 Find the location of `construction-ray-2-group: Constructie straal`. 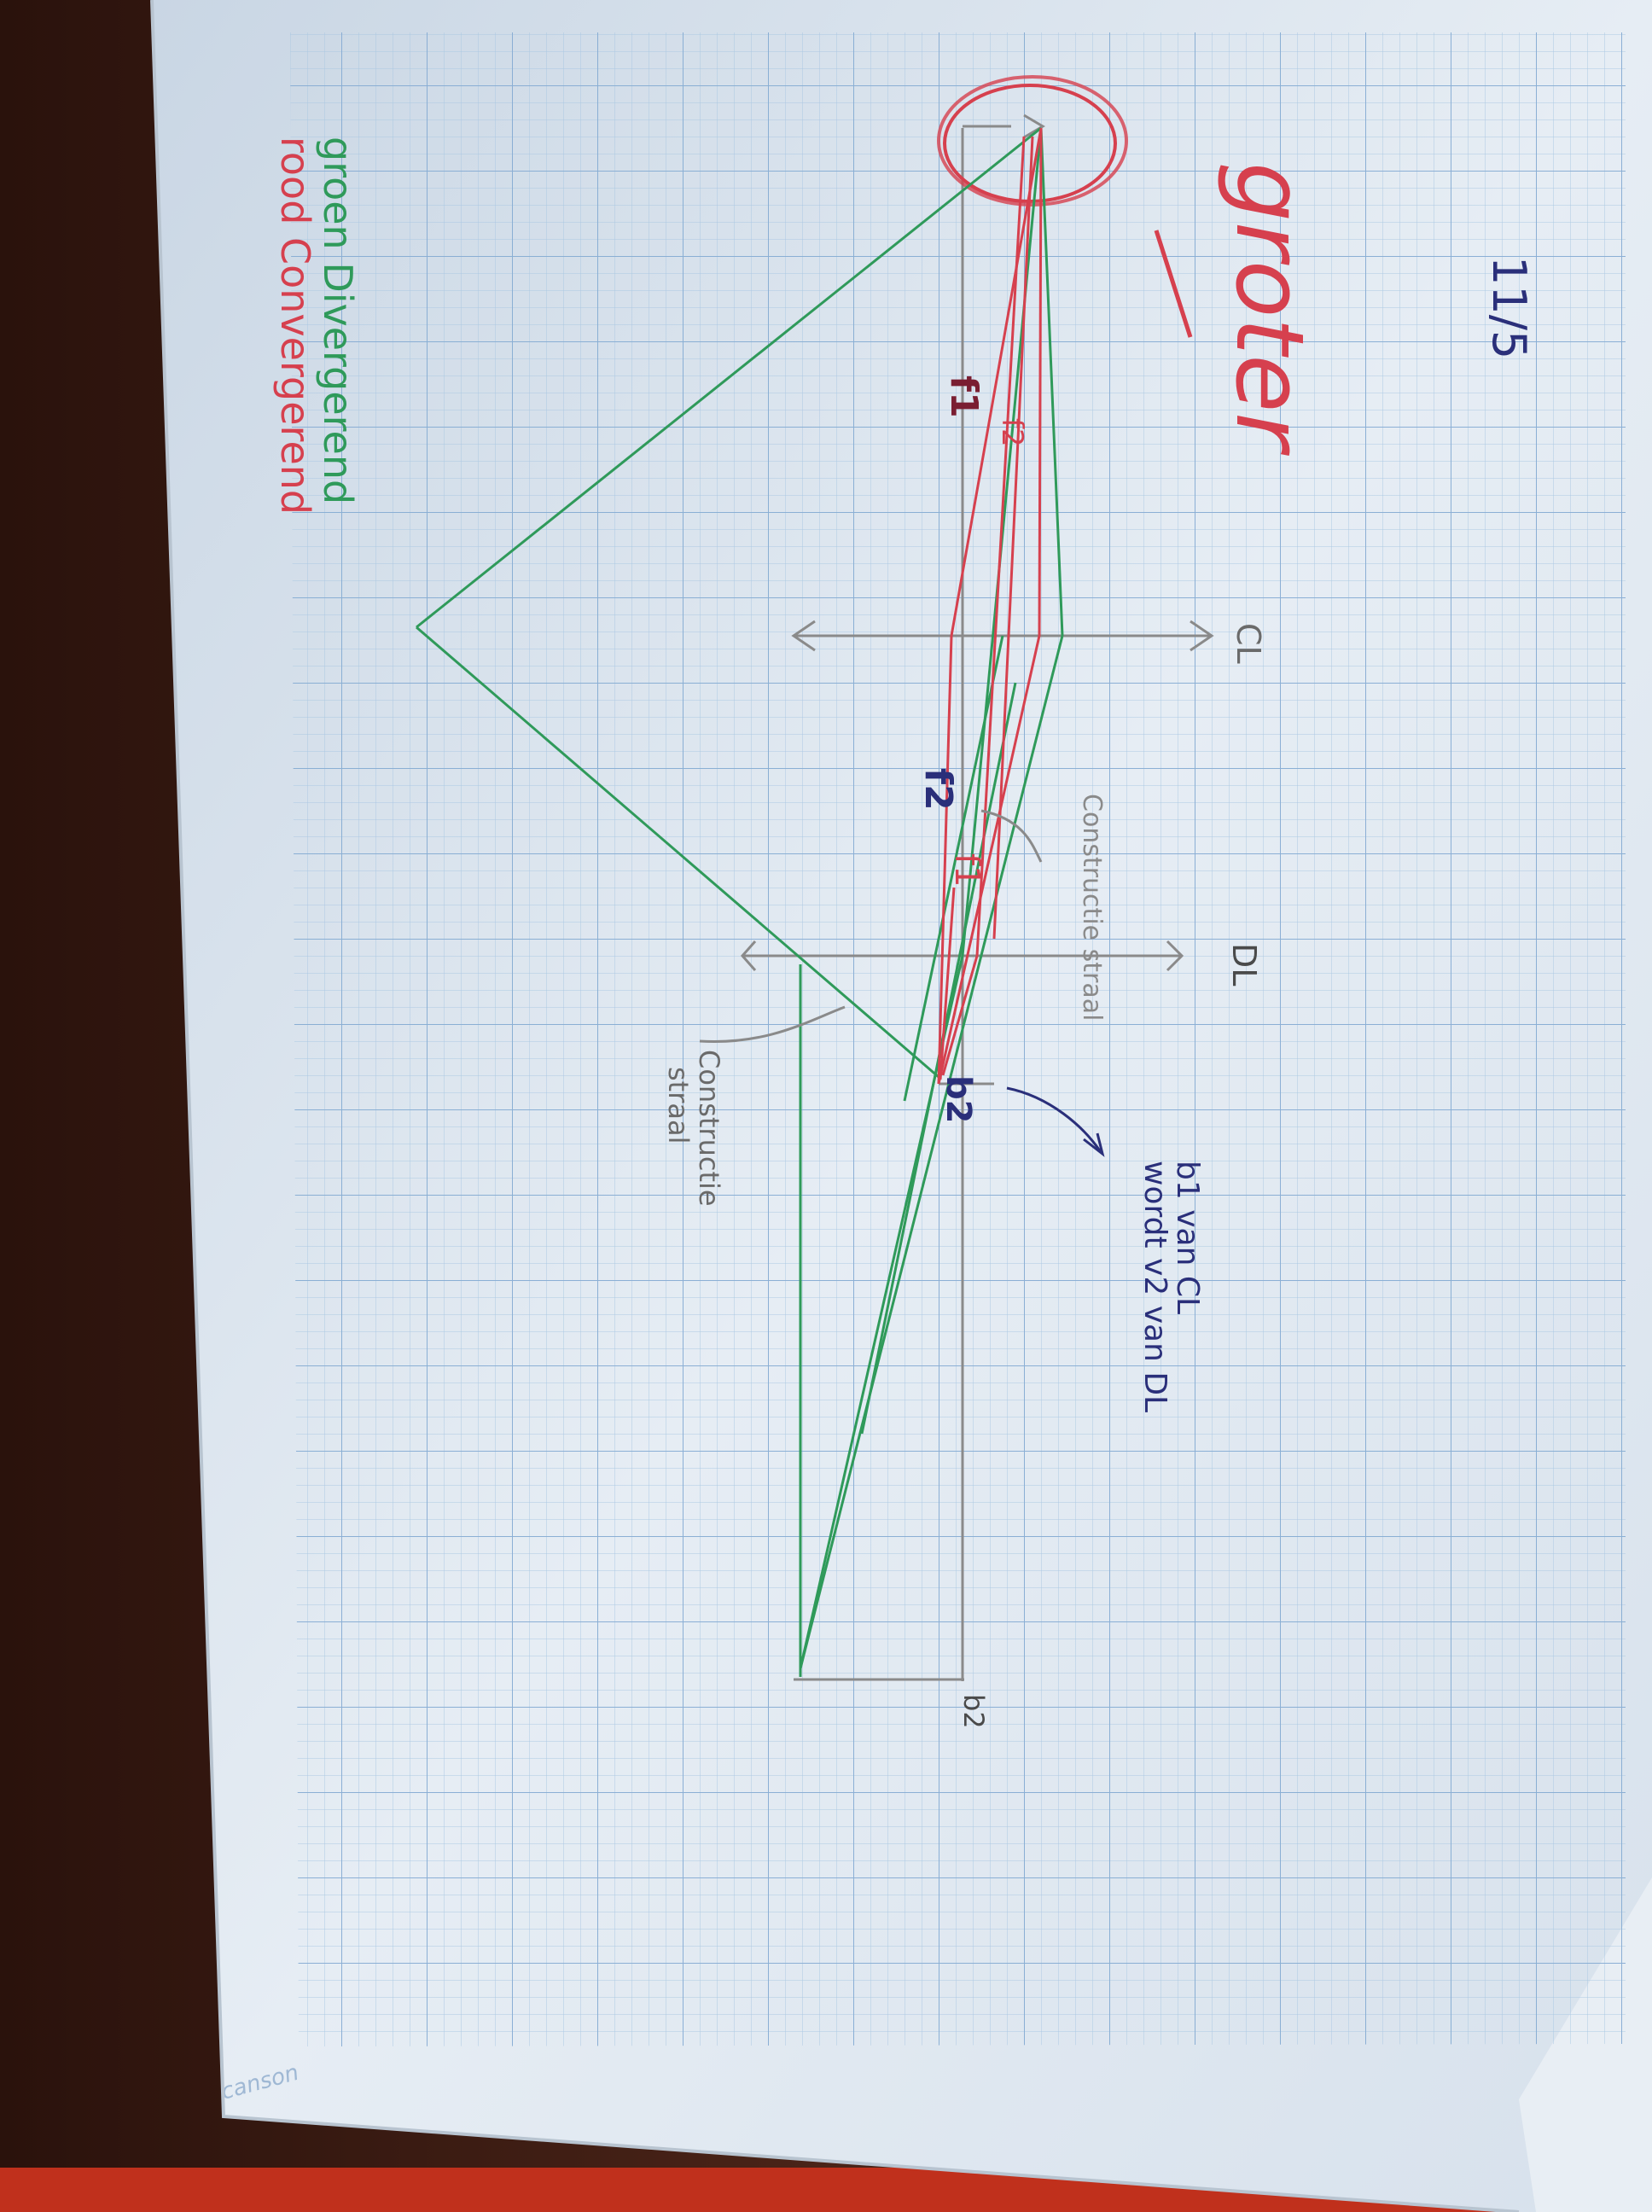

construction-ray-2-group: Constructie straal is located at coordinates (693, 1128).